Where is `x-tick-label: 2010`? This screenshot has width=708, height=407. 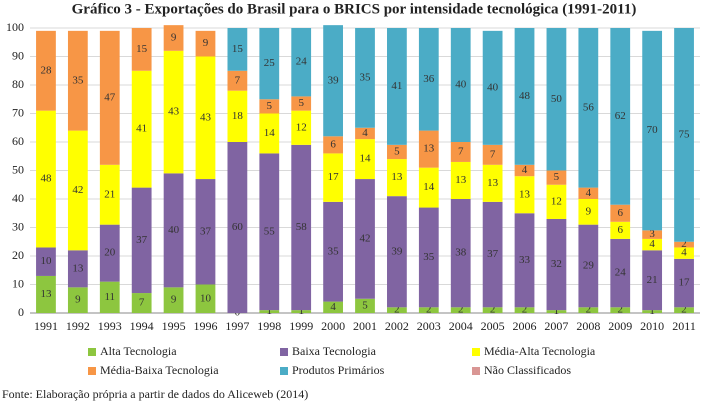 x-tick-label: 2010 is located at coordinates (652, 326).